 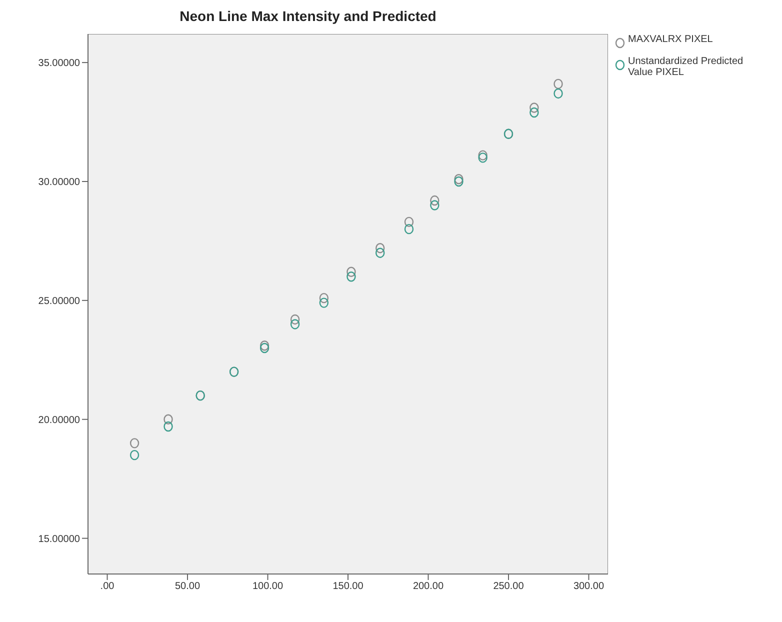 What do you see at coordinates (107, 586) in the screenshot?
I see `x-tick-label: .00` at bounding box center [107, 586].